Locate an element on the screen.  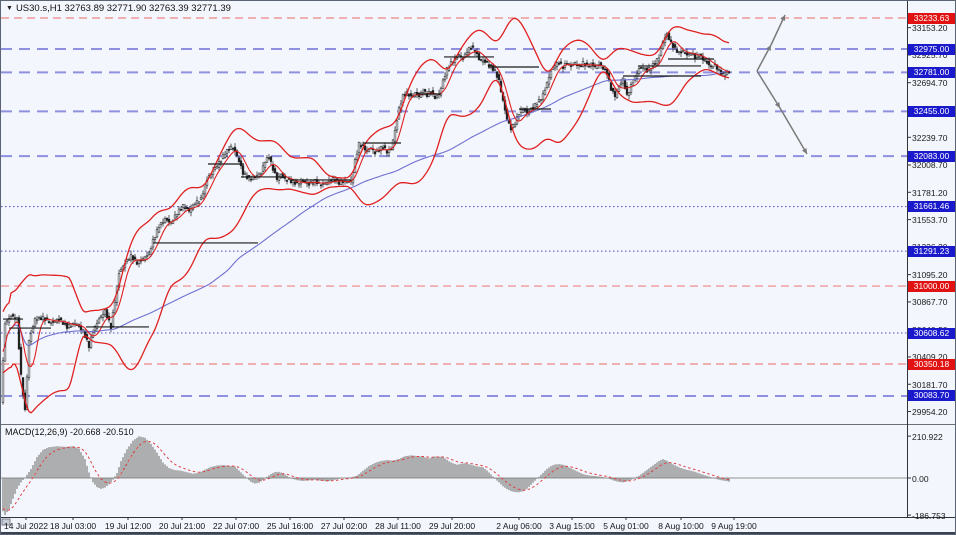
price-tick-label: 29954.20 is located at coordinates (930, 412).